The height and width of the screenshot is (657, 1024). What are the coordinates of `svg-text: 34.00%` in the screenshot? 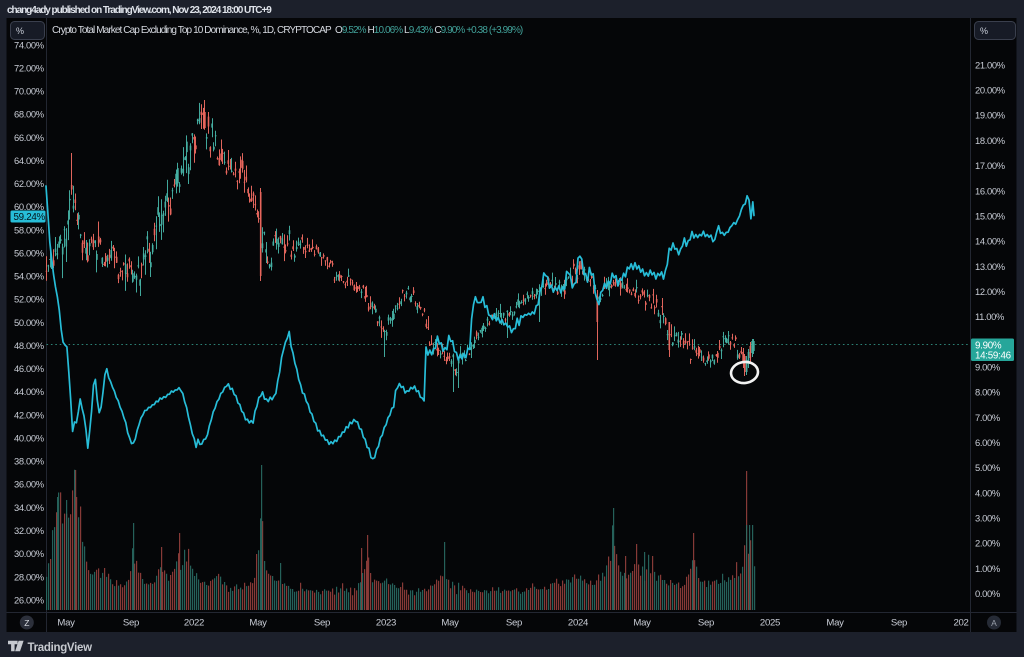 It's located at (29, 507).